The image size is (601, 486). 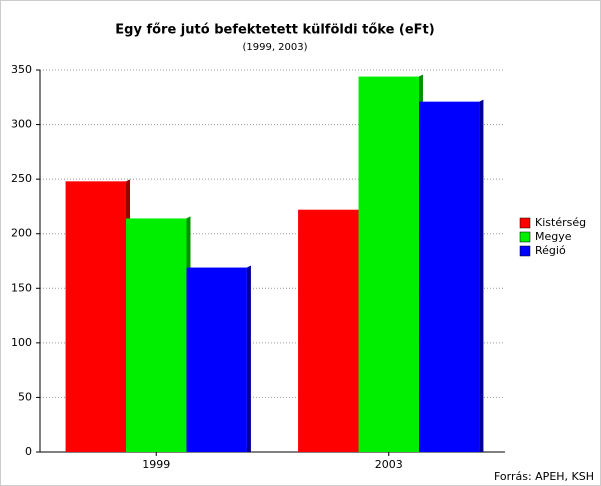 I want to click on y-tick-label: 50, so click(x=25, y=396).